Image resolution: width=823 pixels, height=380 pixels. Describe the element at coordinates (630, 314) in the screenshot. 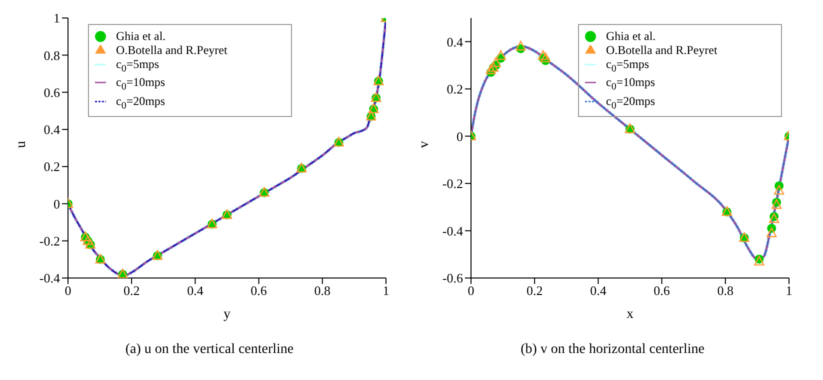

I see `x-axis-title: x` at that location.